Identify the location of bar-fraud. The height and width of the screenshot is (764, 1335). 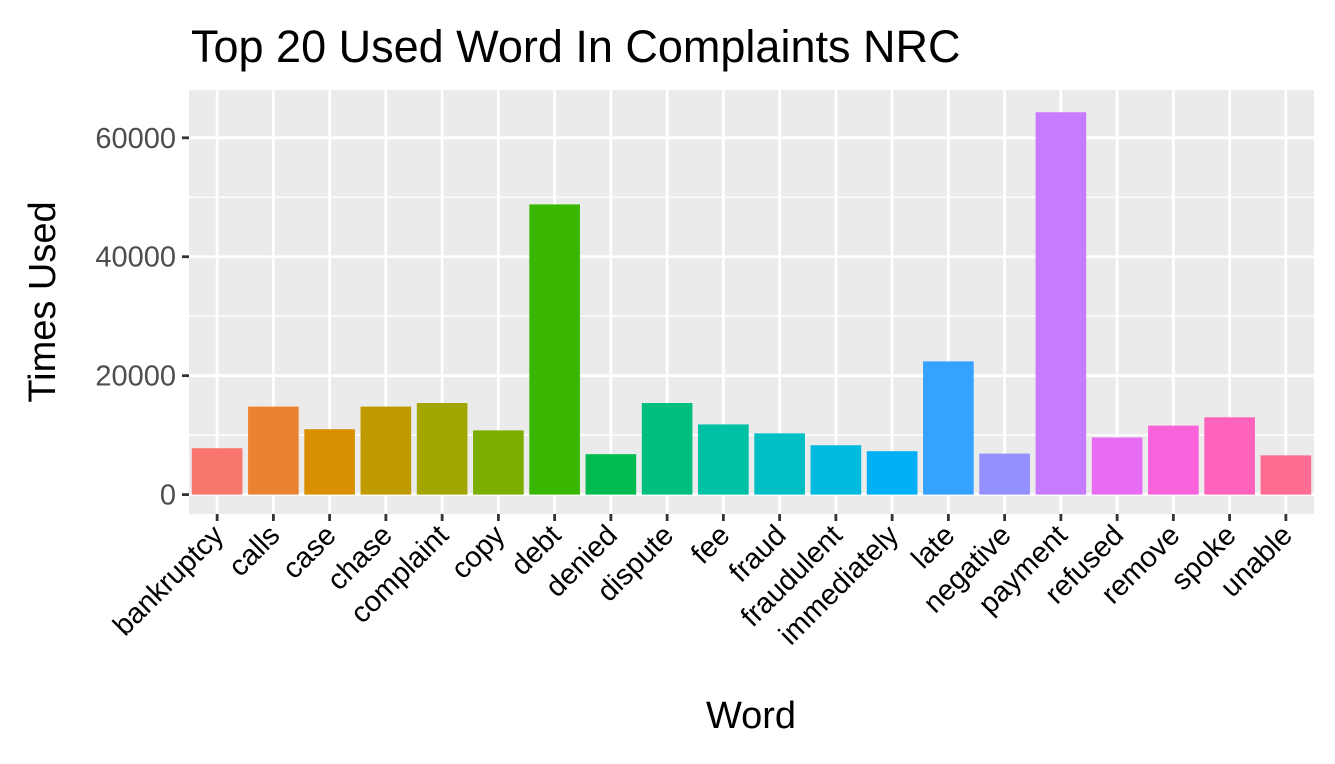
(779, 464).